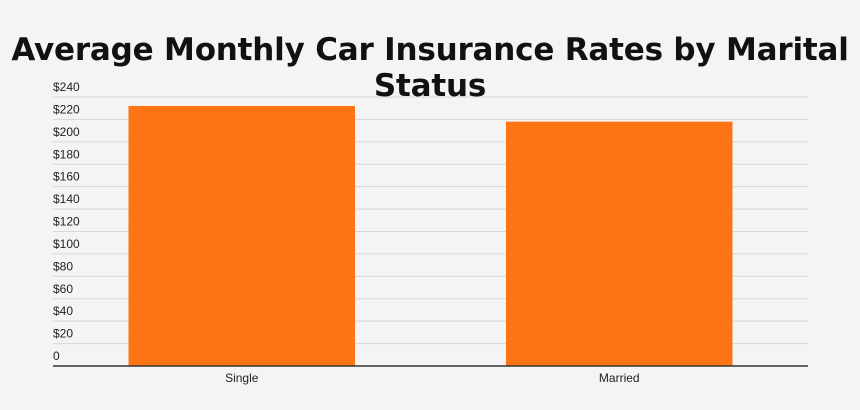 The image size is (860, 410). What do you see at coordinates (242, 378) in the screenshot?
I see `x-tick-label: Single` at bounding box center [242, 378].